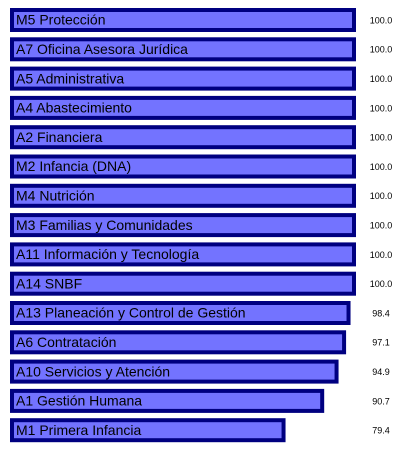 This screenshot has width=405, height=464. I want to click on category-label: A14 SNBF, so click(49, 283).